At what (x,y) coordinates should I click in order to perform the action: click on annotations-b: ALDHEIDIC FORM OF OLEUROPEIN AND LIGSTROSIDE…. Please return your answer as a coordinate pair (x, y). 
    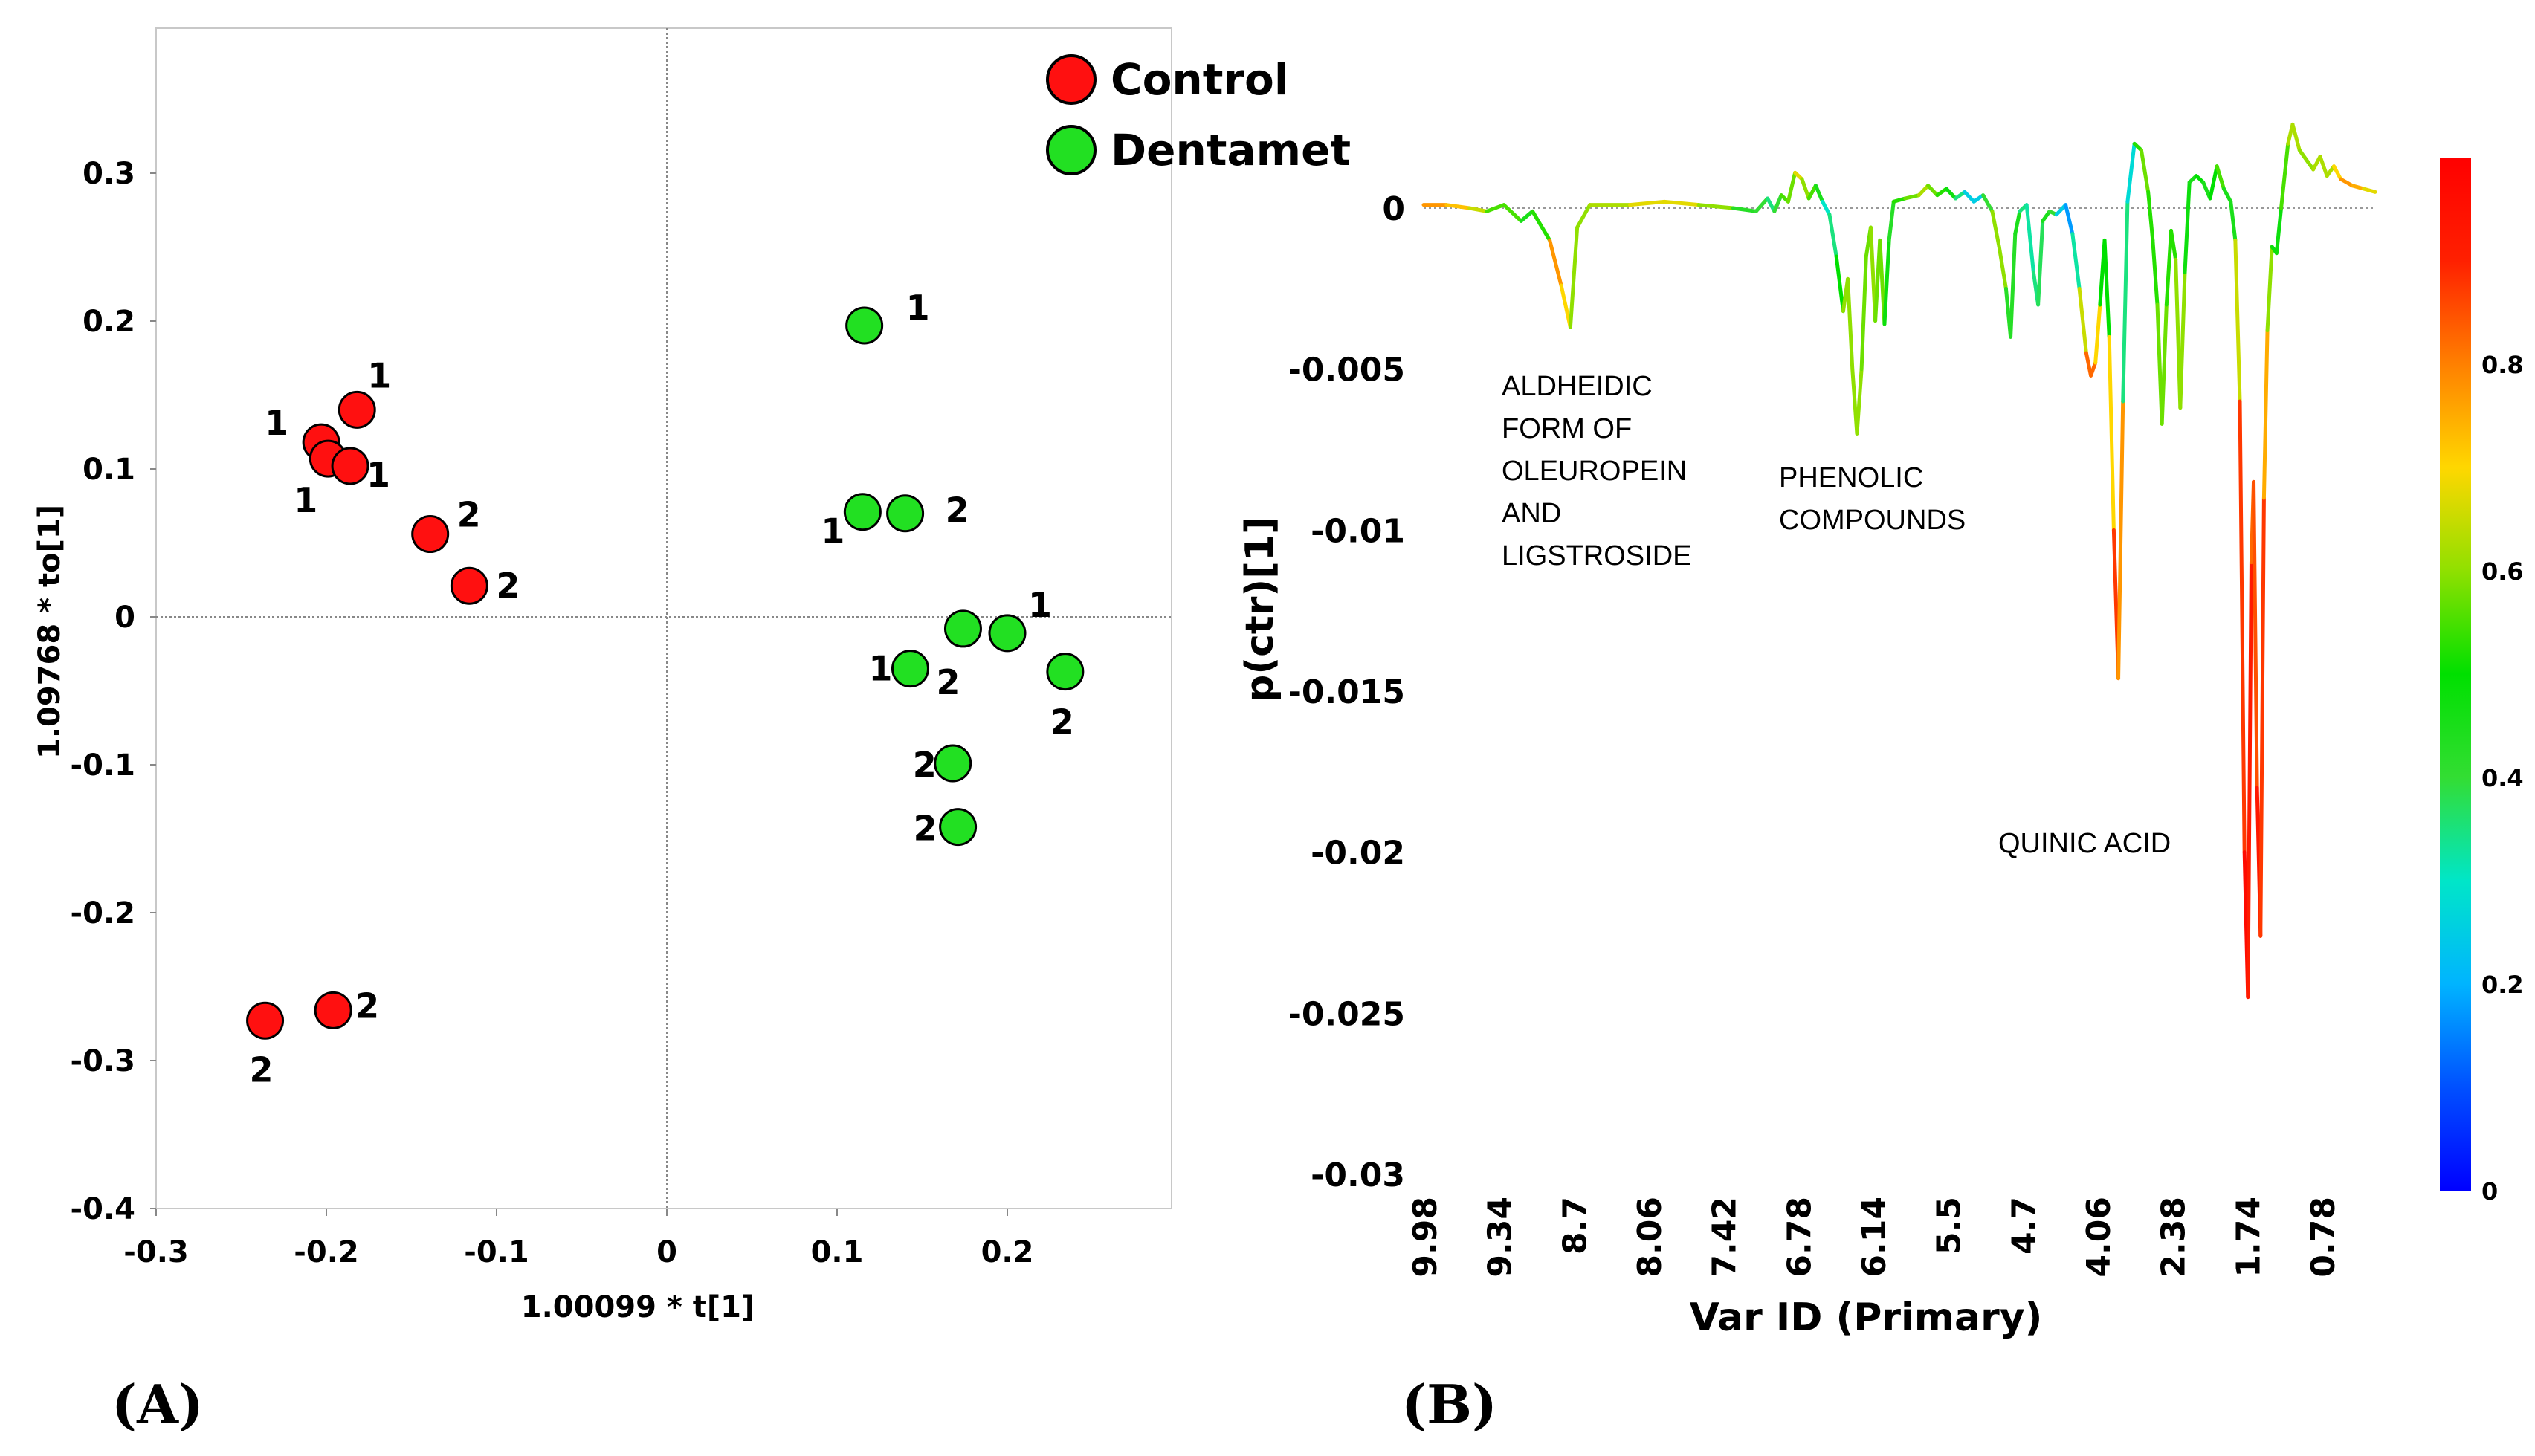
    Looking at the image, I should click on (1836, 615).